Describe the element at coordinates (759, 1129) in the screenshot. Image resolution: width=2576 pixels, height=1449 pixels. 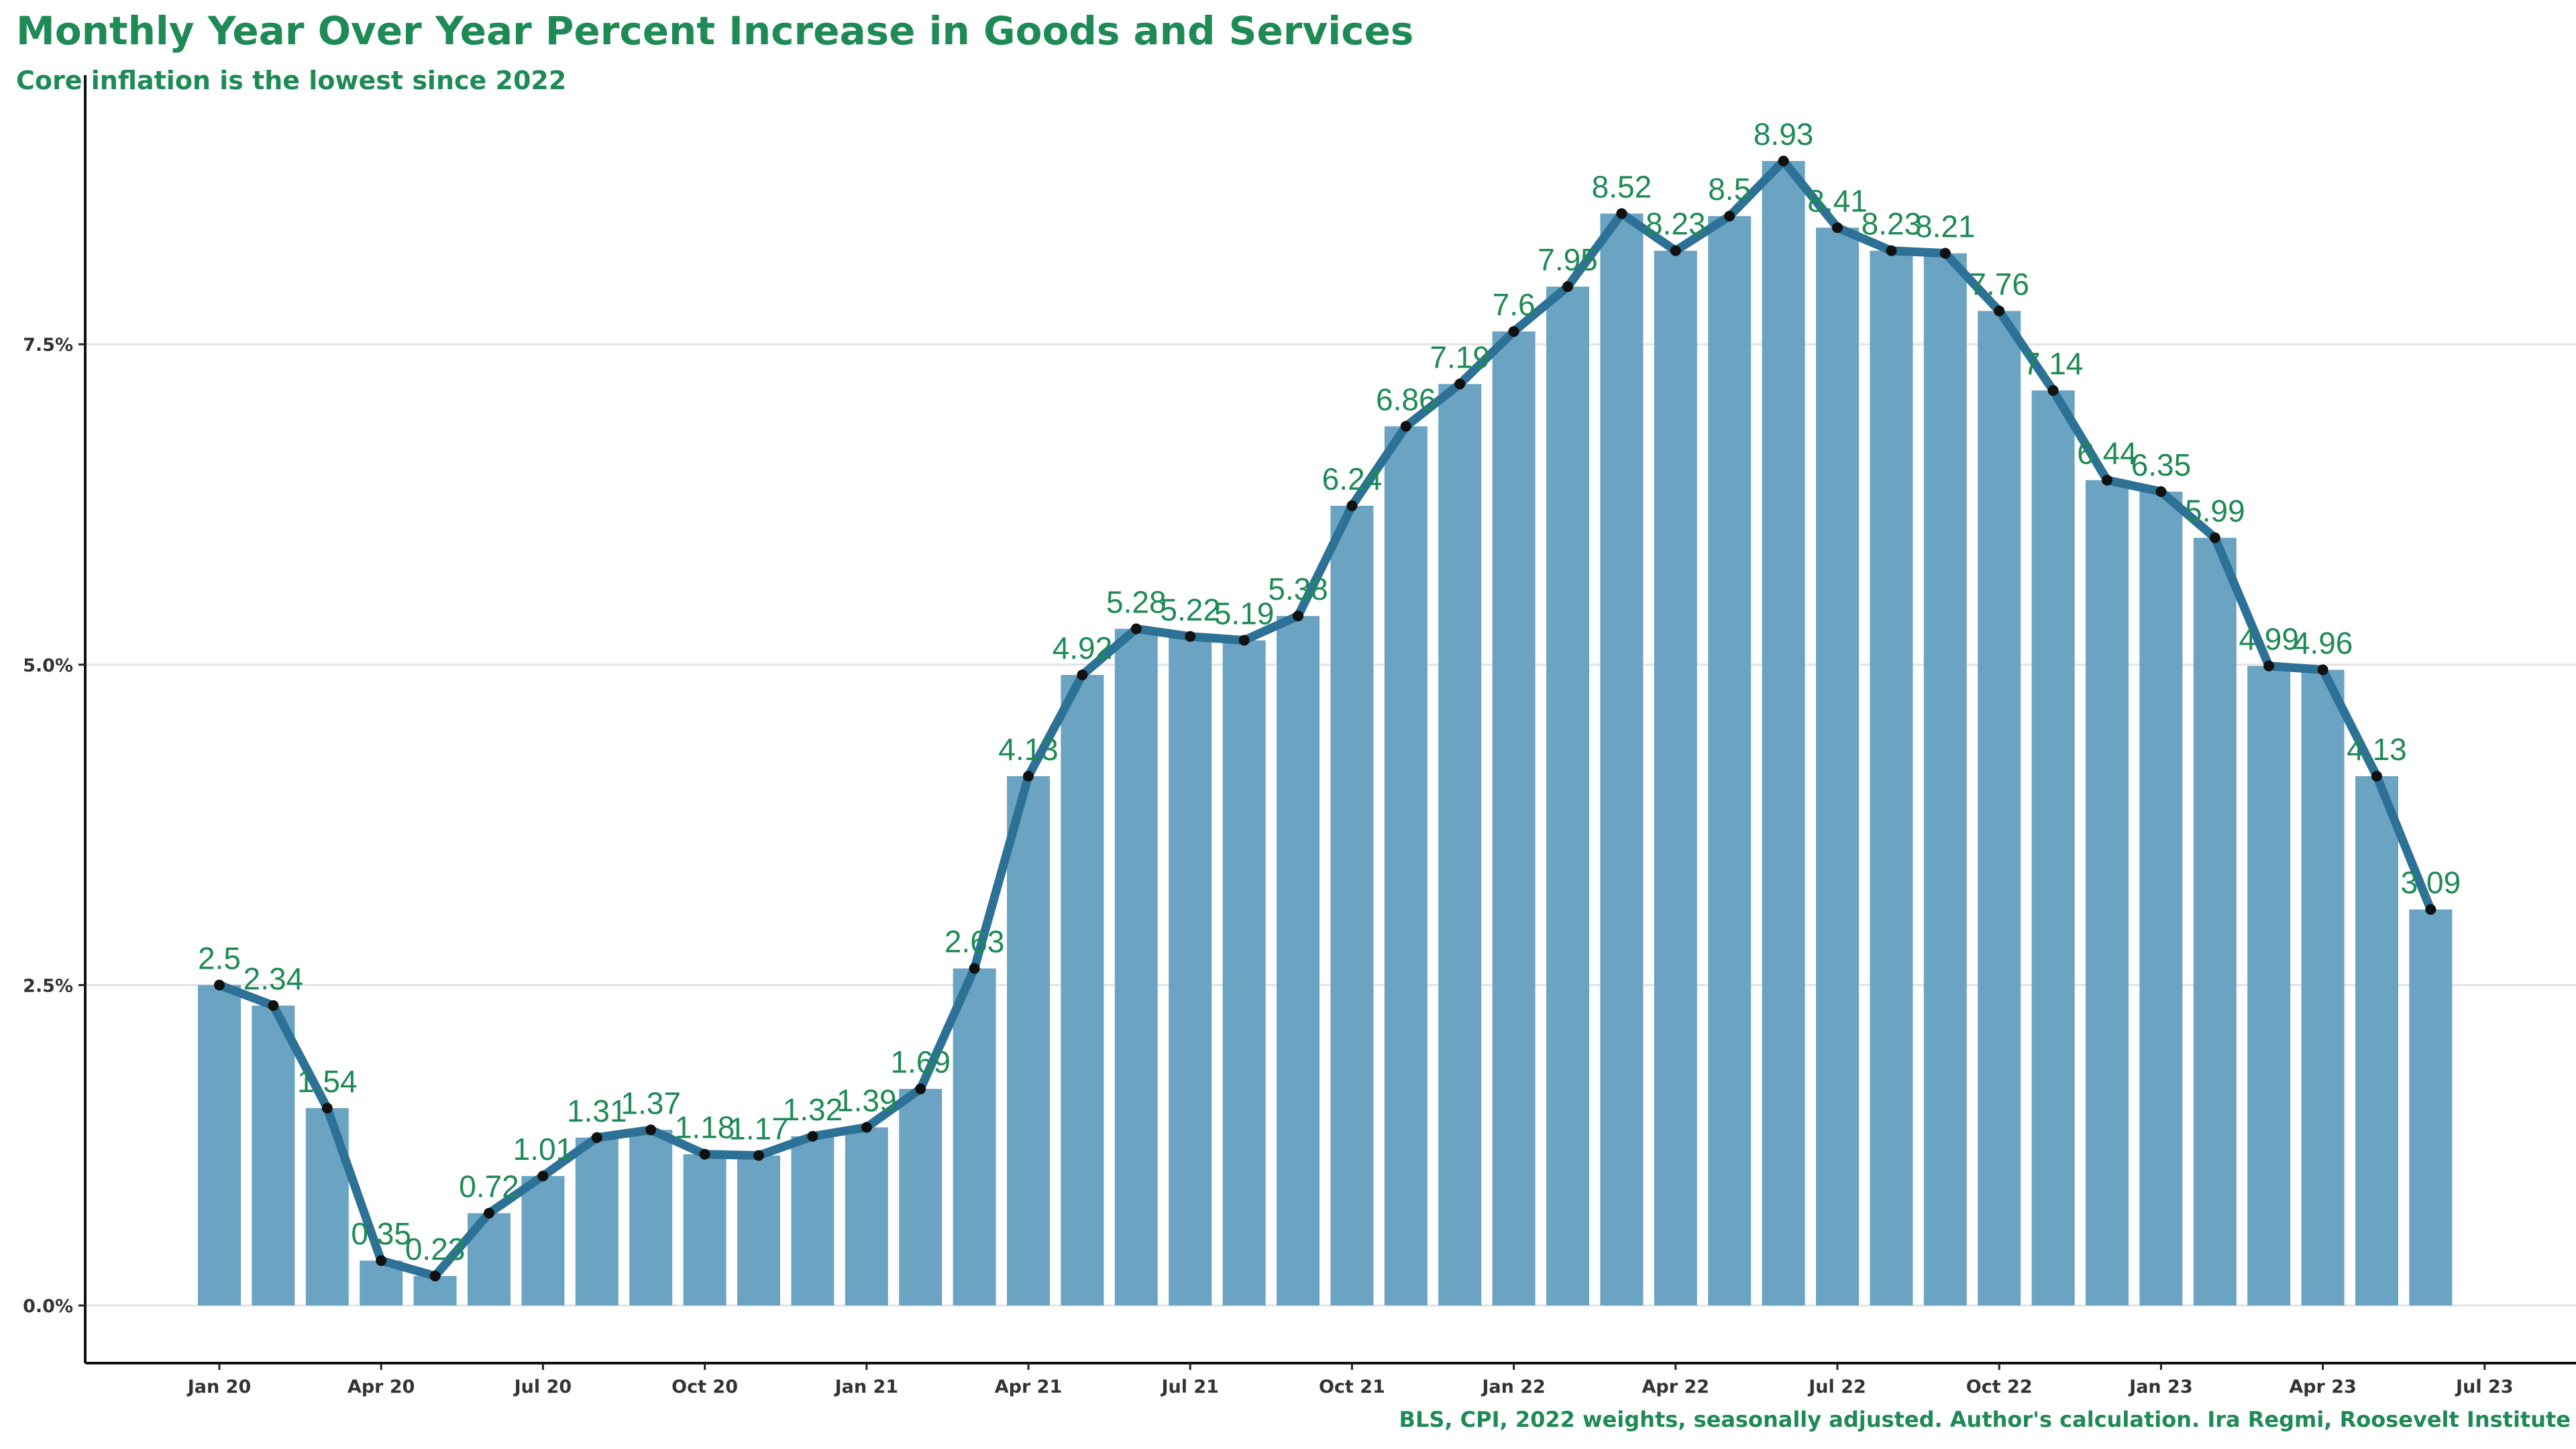
I see `data-label: 1.17` at that location.